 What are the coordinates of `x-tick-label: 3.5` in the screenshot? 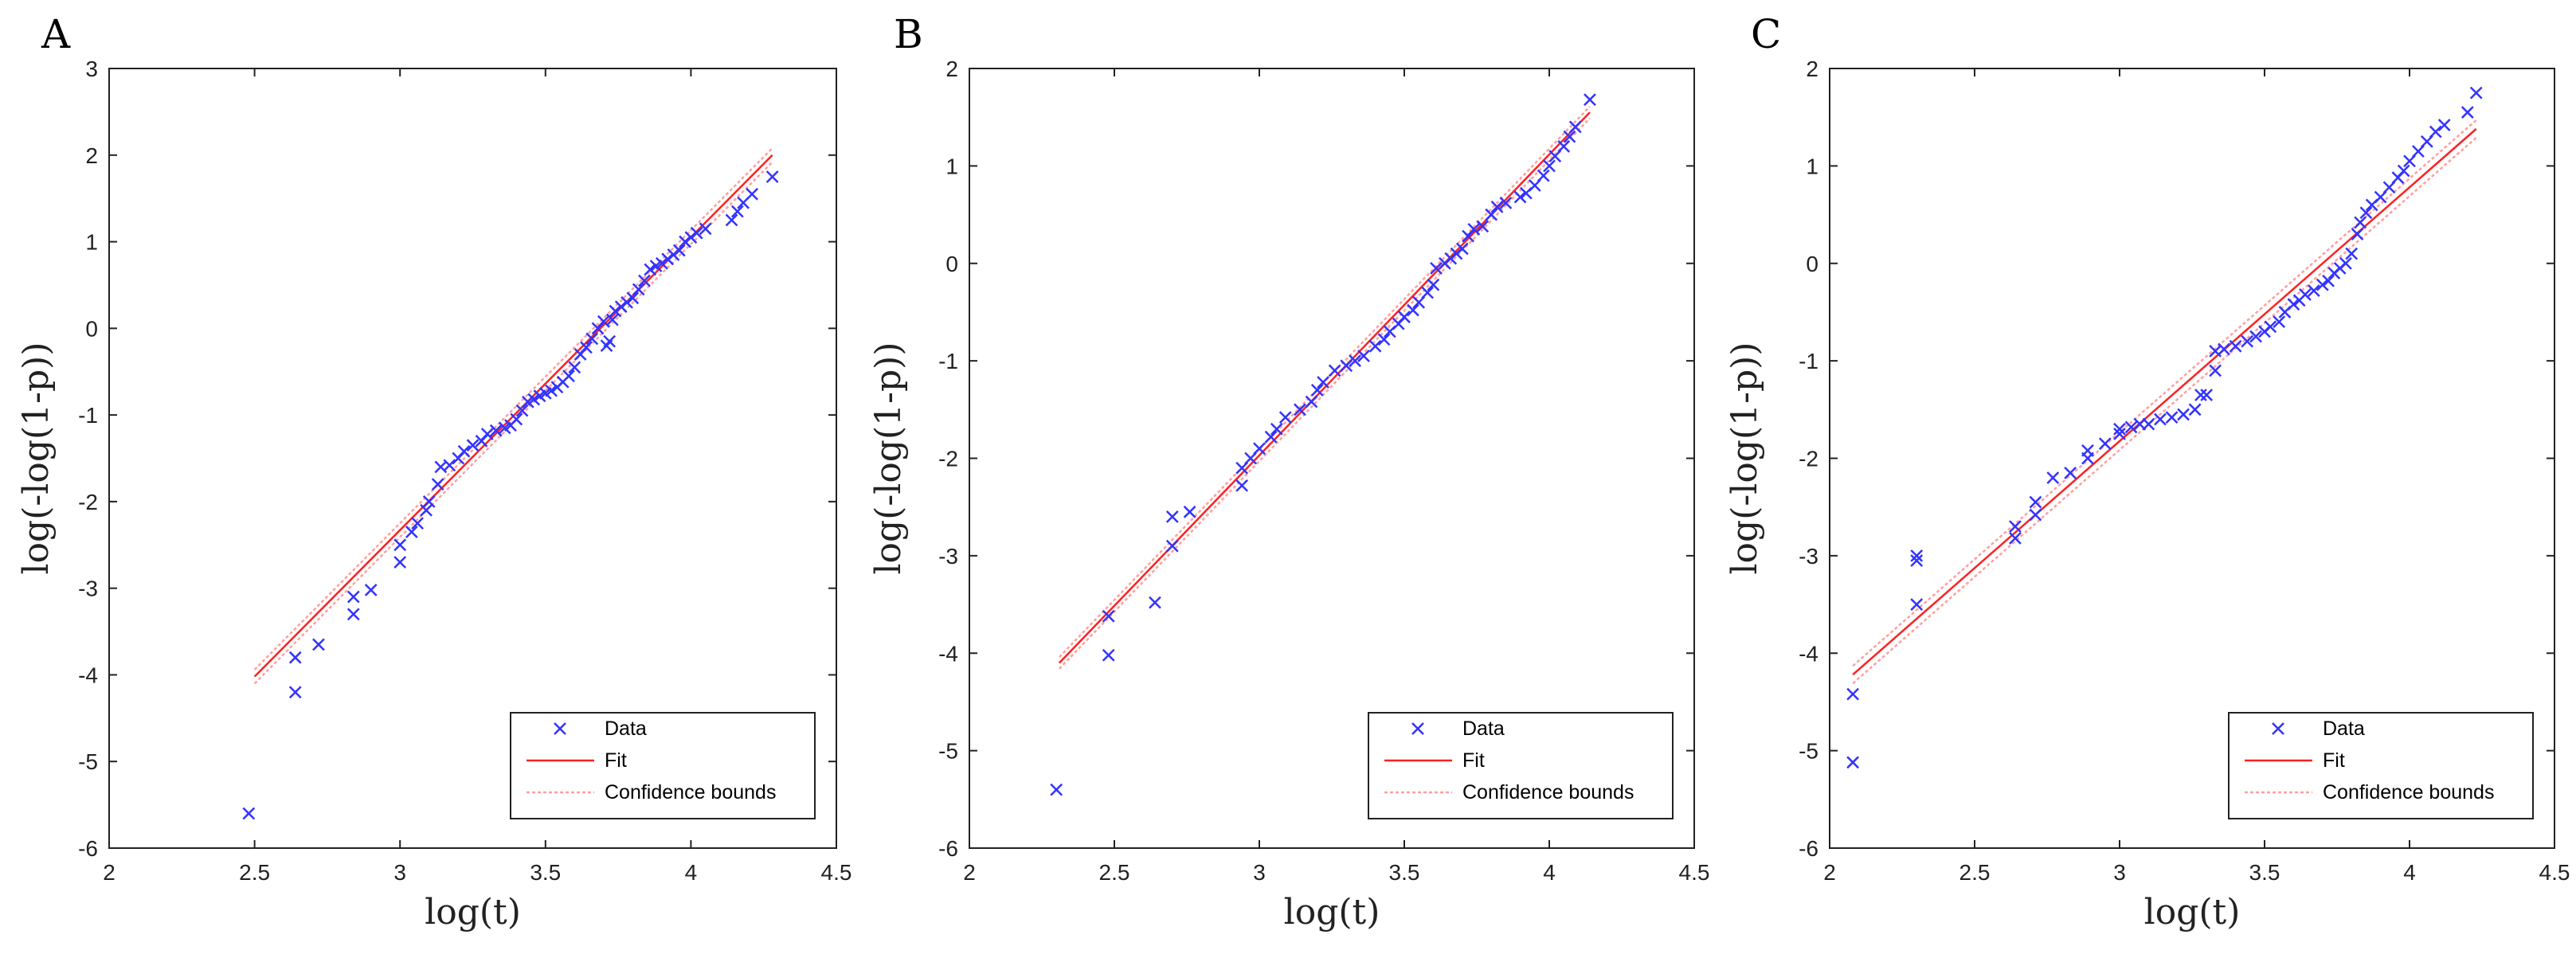 It's located at (545, 872).